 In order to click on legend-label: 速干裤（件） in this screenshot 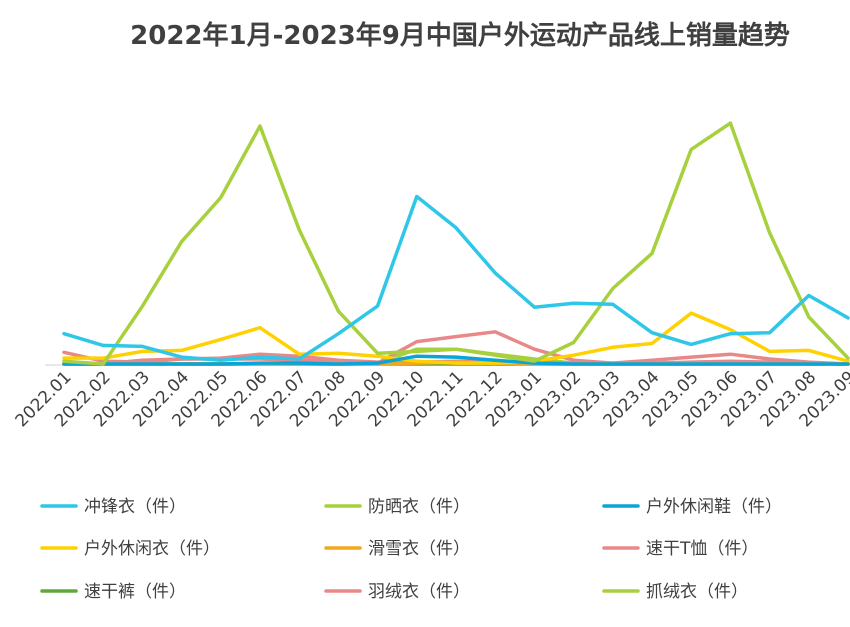, I will do `click(135, 592)`.